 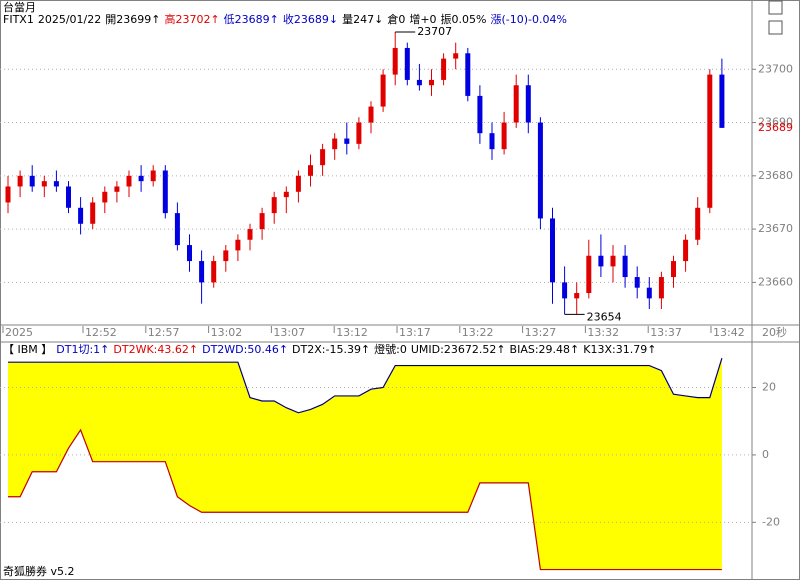 I want to click on y-tick-label: 23670, so click(x=775, y=228).